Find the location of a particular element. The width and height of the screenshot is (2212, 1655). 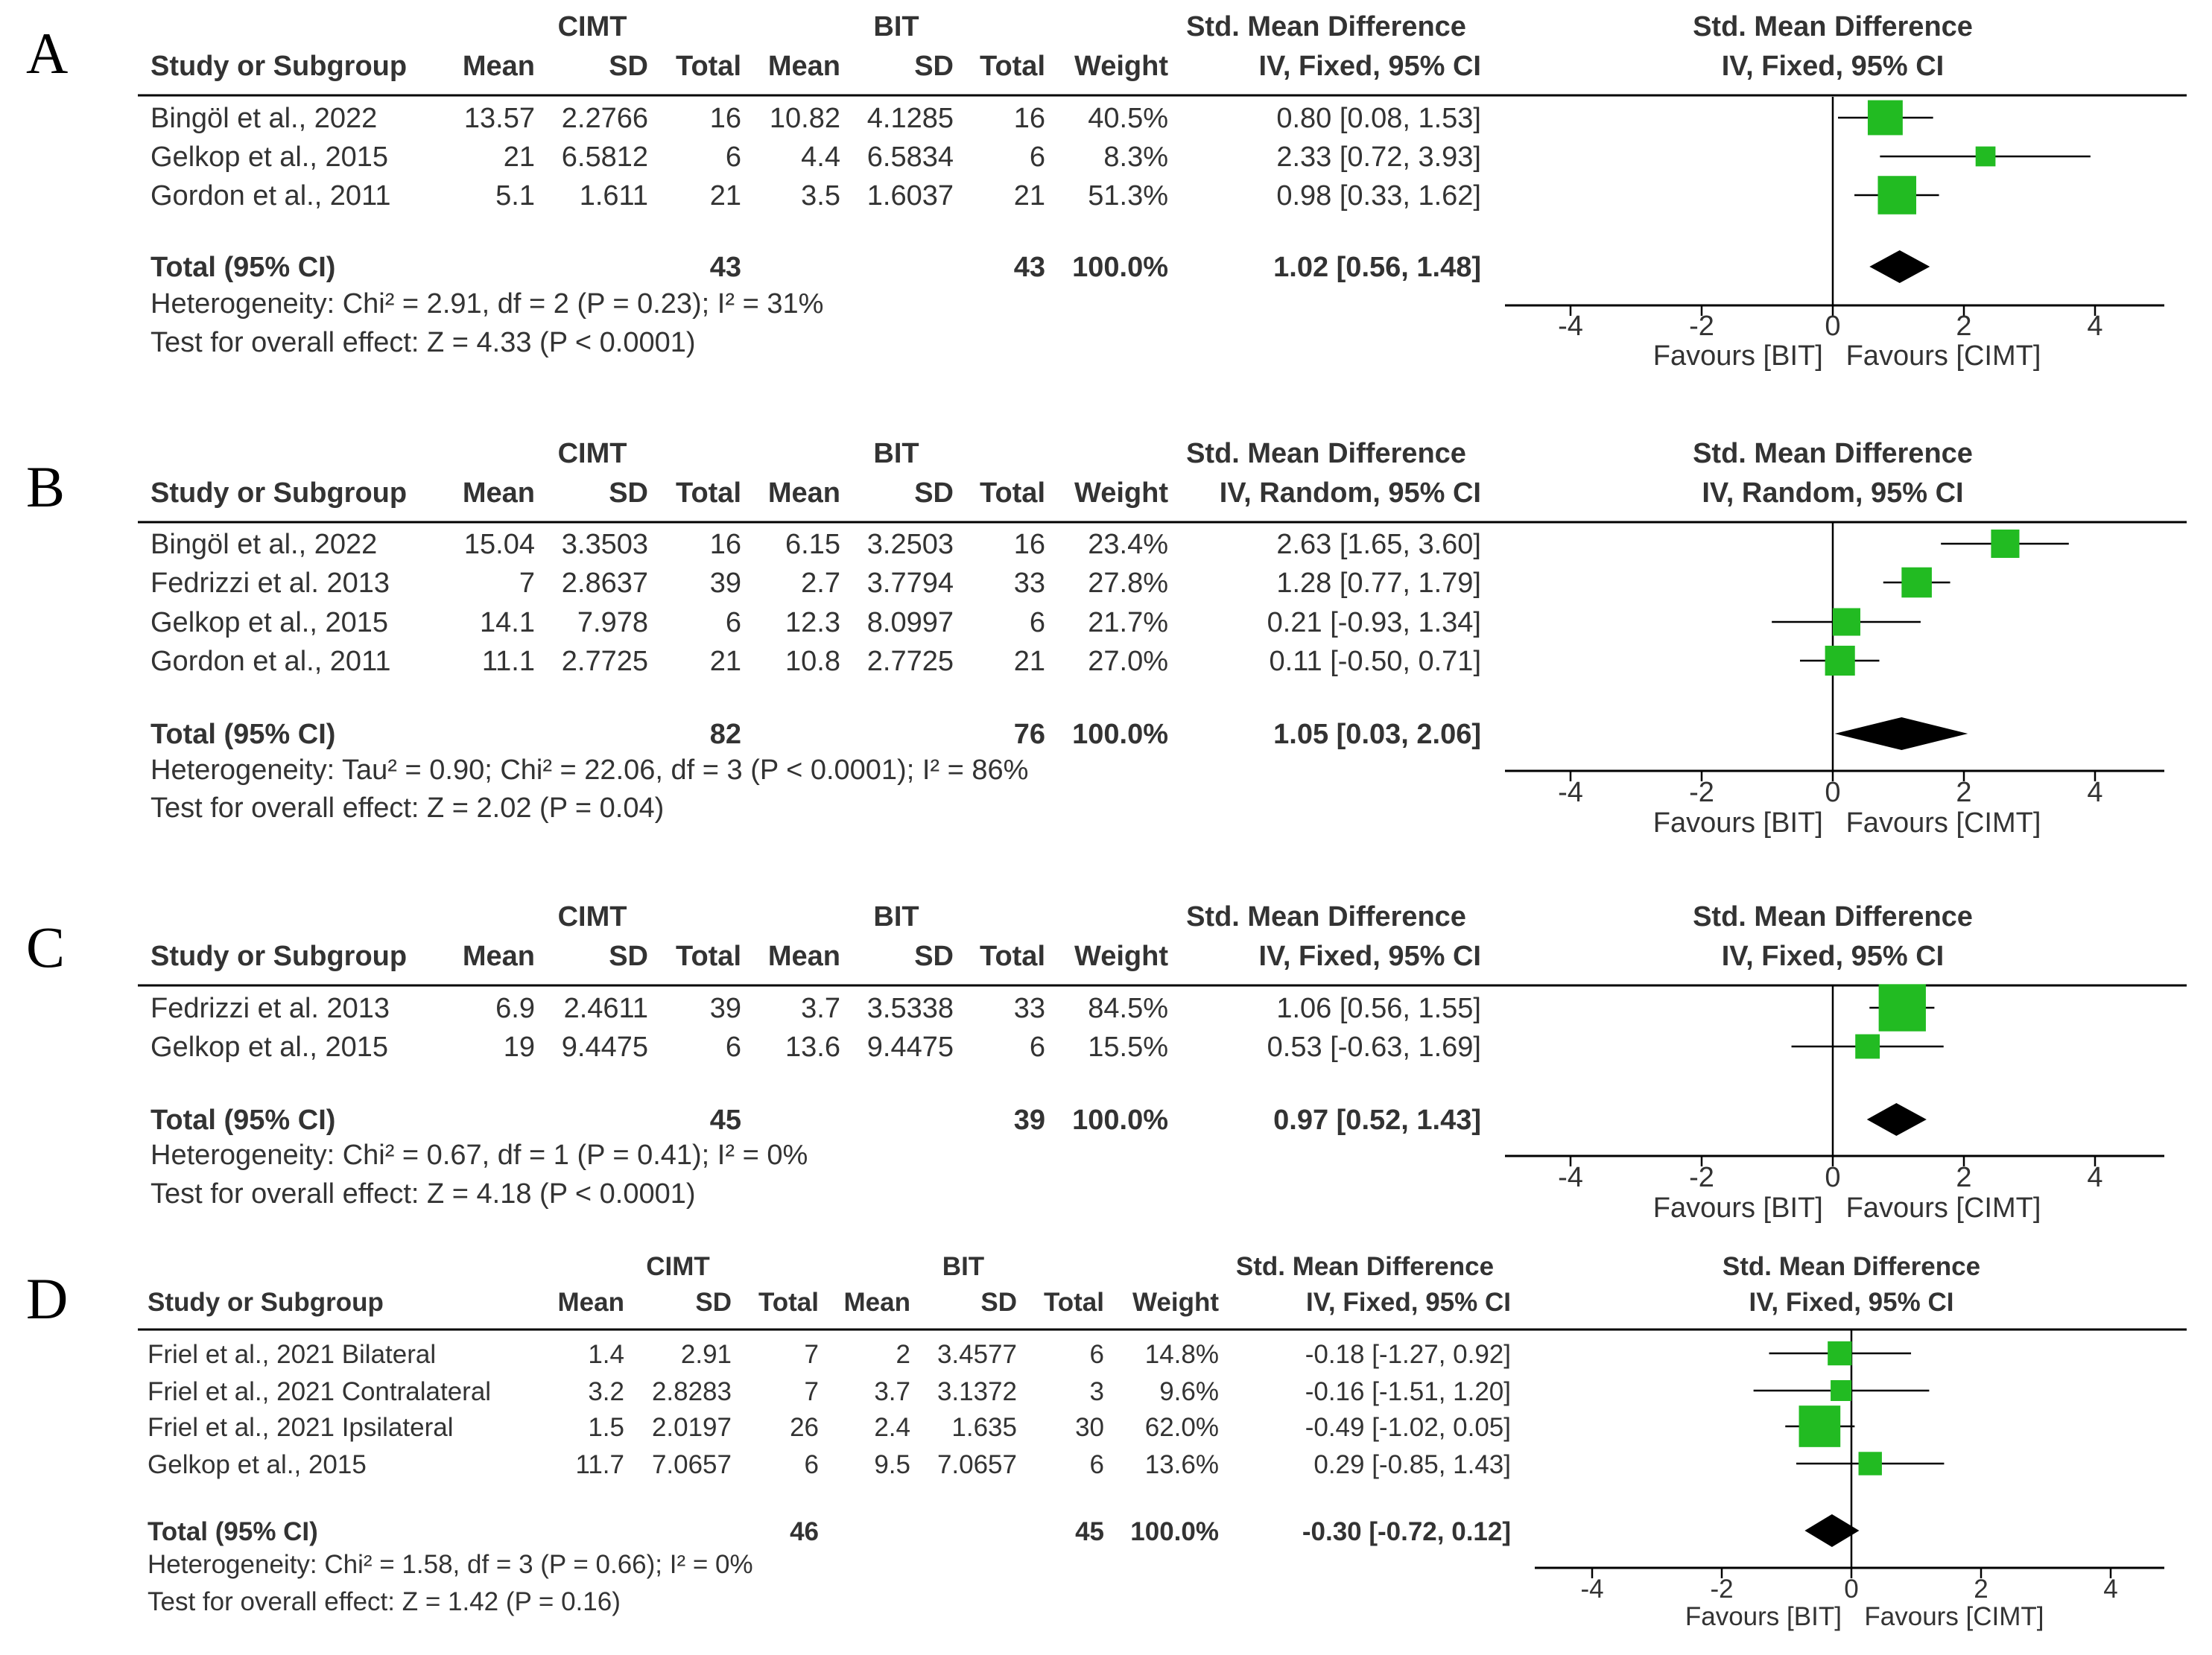

bit-sd: 9.4475 is located at coordinates (911, 1047).